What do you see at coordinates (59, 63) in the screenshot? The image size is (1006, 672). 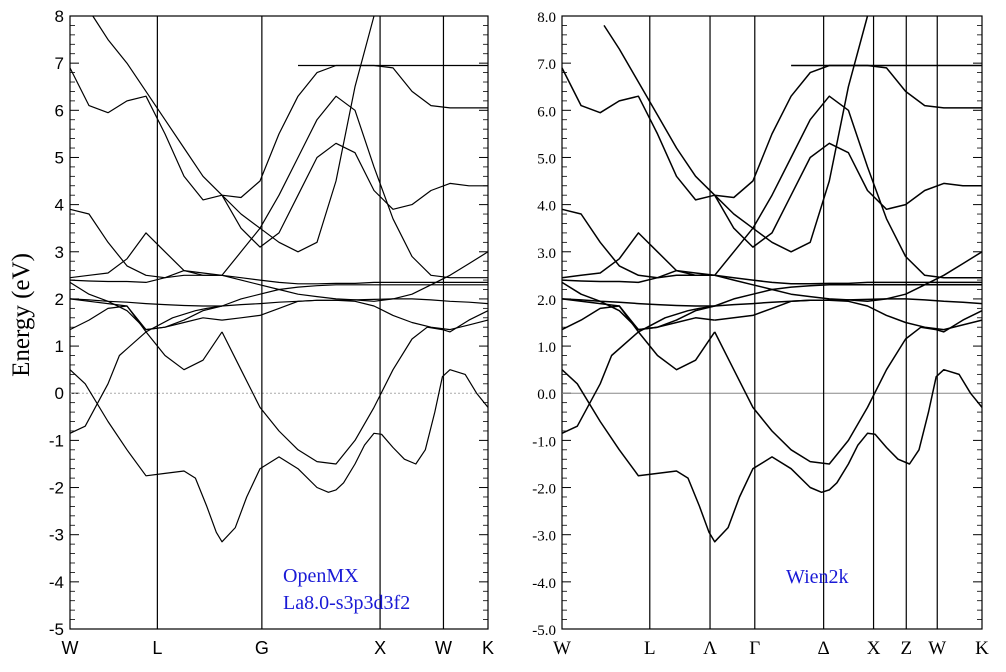 I see `left-y-tick-label: 7` at bounding box center [59, 63].